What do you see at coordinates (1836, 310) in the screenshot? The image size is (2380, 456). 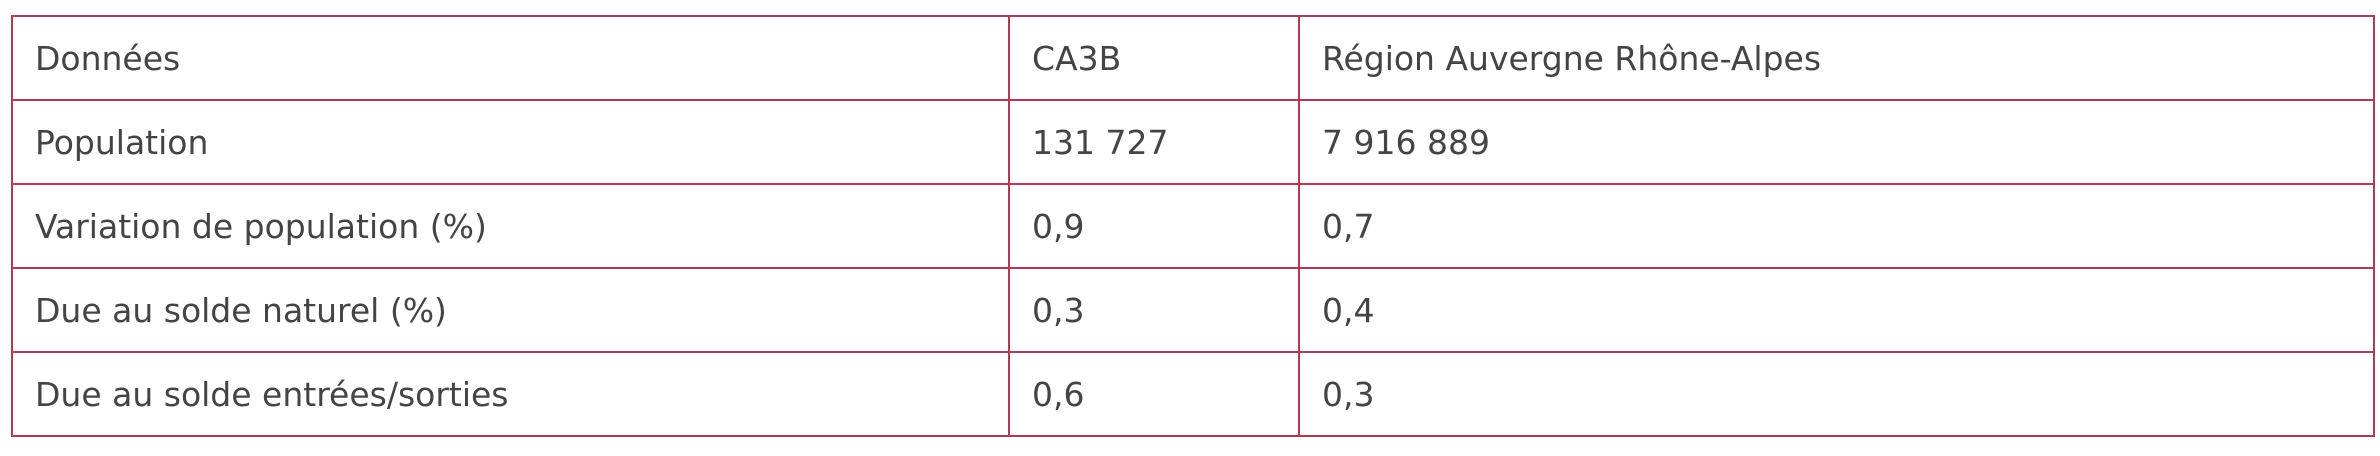 I see `table-cell: 0,4` at bounding box center [1836, 310].